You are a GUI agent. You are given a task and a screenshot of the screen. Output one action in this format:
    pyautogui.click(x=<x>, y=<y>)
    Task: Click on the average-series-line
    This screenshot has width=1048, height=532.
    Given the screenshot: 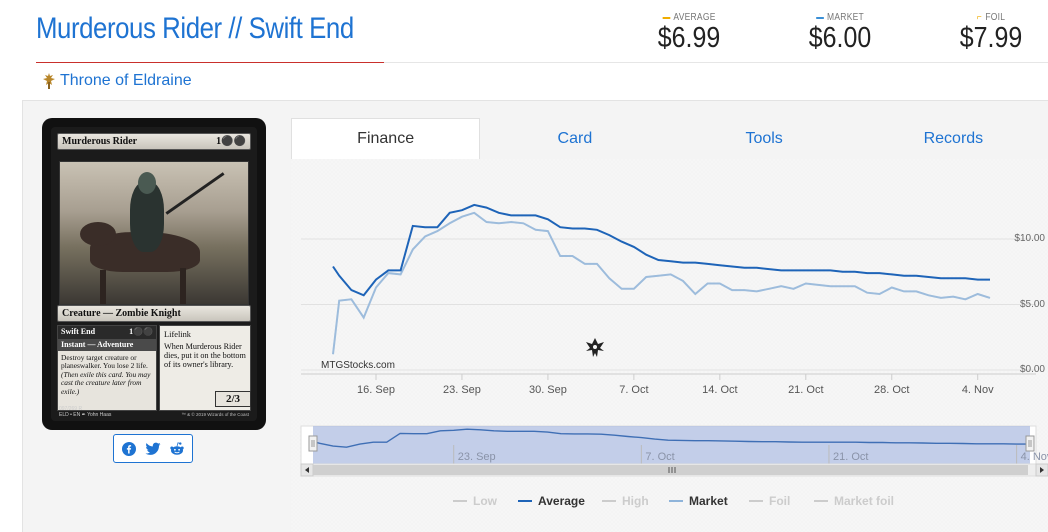 What is the action you would take?
    pyautogui.click(x=661, y=250)
    